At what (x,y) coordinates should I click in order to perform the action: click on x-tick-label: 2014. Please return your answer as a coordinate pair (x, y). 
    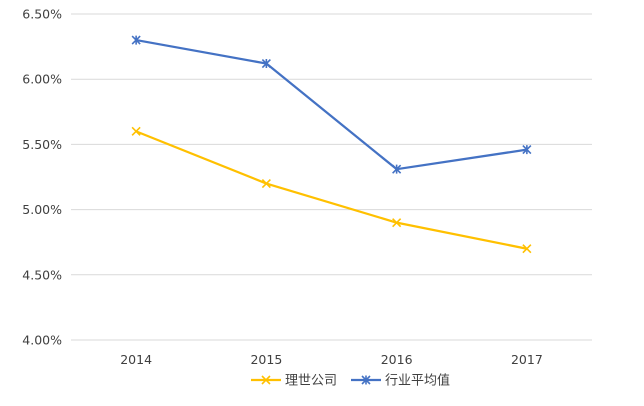
    Looking at the image, I should click on (136, 359).